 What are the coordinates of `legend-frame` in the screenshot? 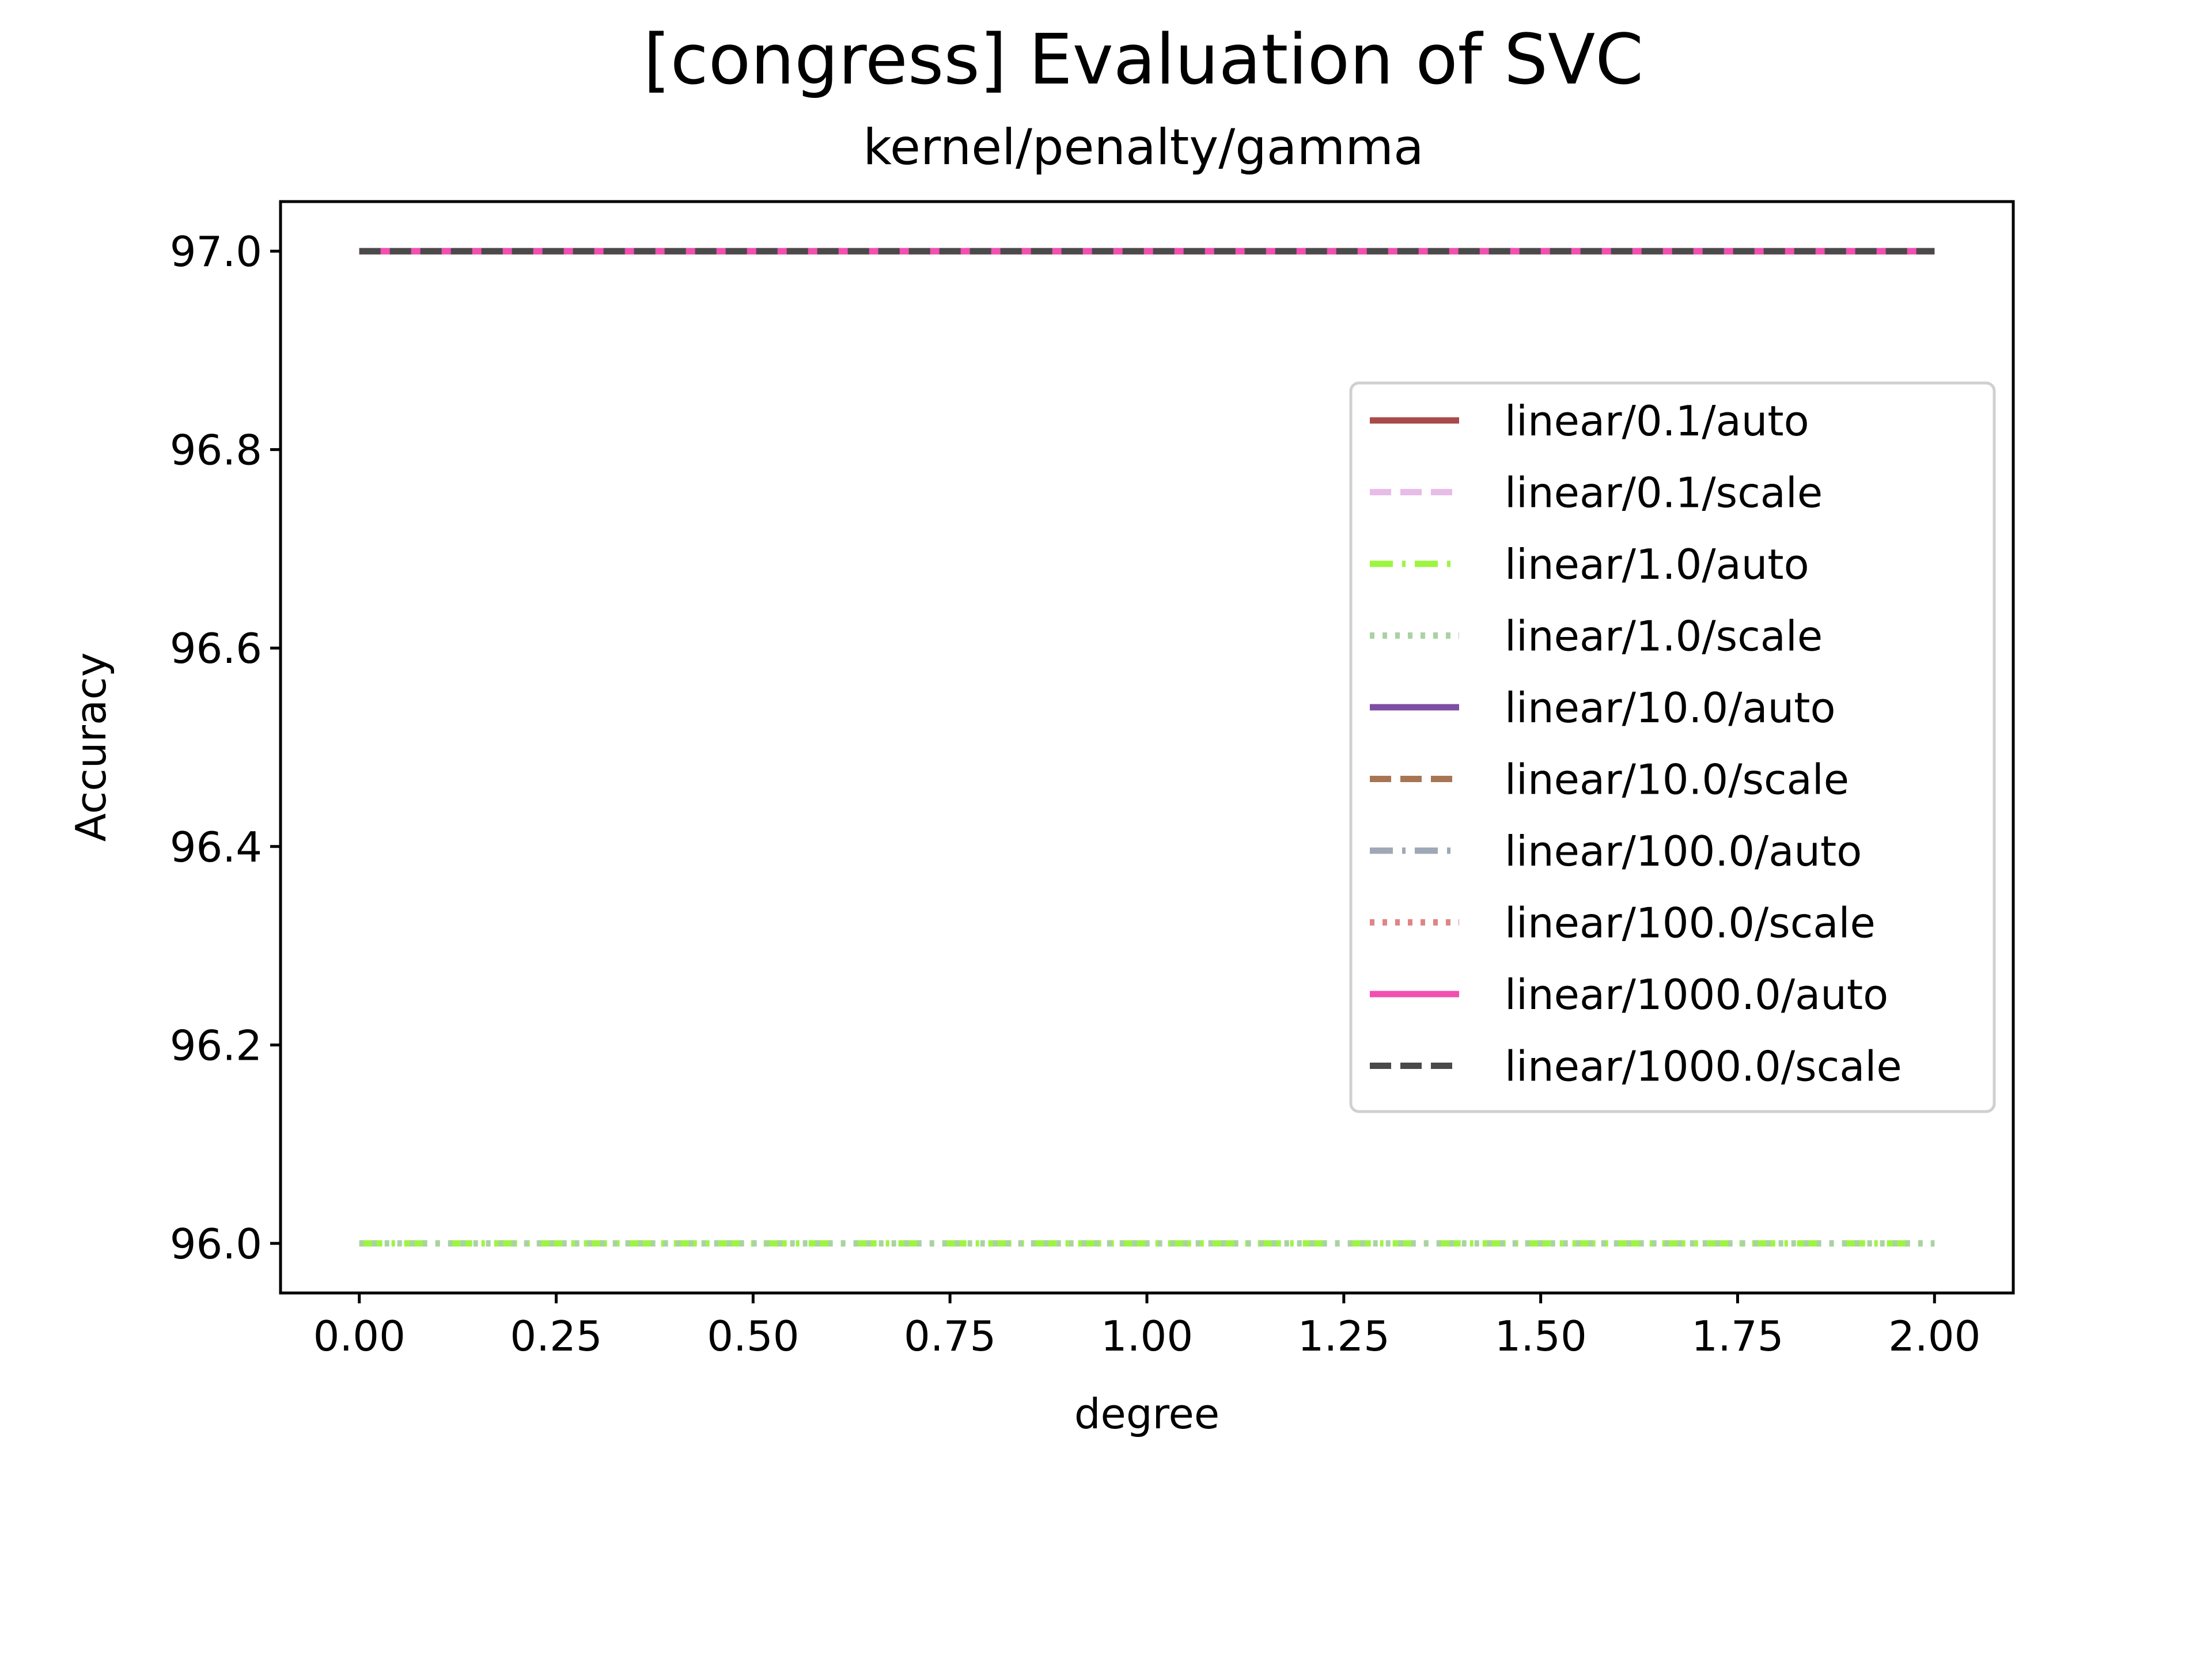 It's located at (1672, 747).